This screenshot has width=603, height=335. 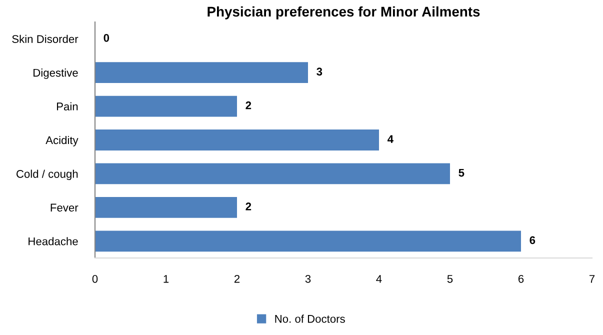 What do you see at coordinates (319, 72) in the screenshot?
I see `data-label: 3` at bounding box center [319, 72].